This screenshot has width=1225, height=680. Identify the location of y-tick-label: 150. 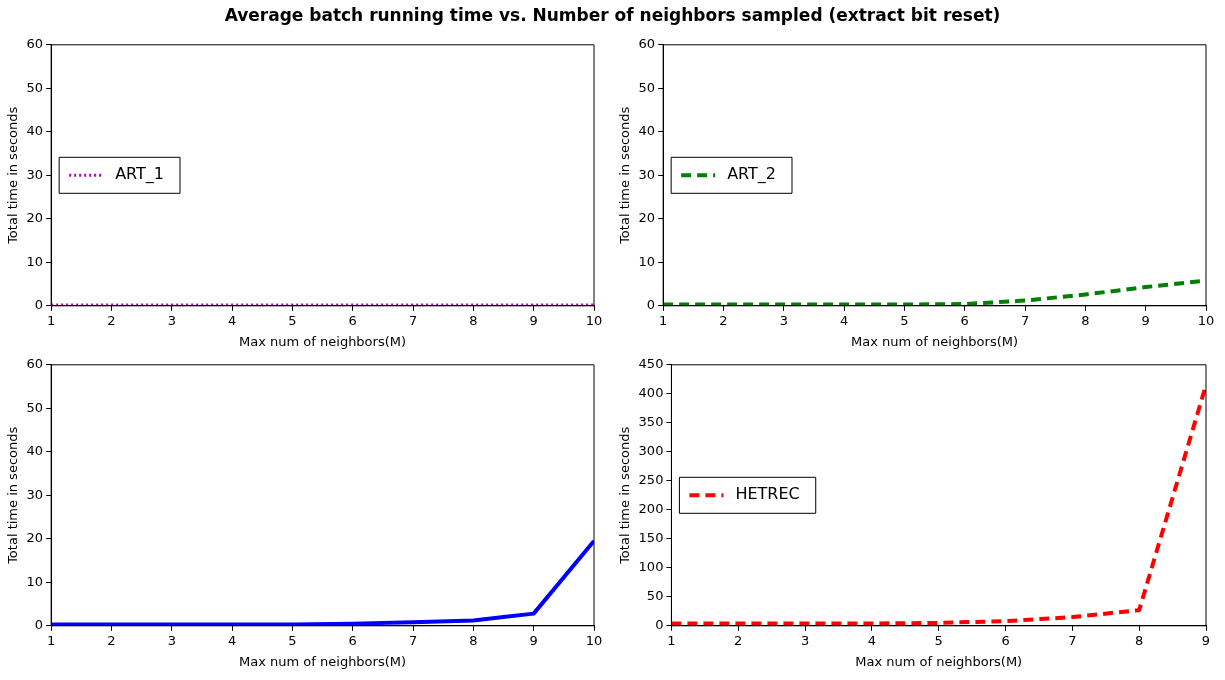
(651, 538).